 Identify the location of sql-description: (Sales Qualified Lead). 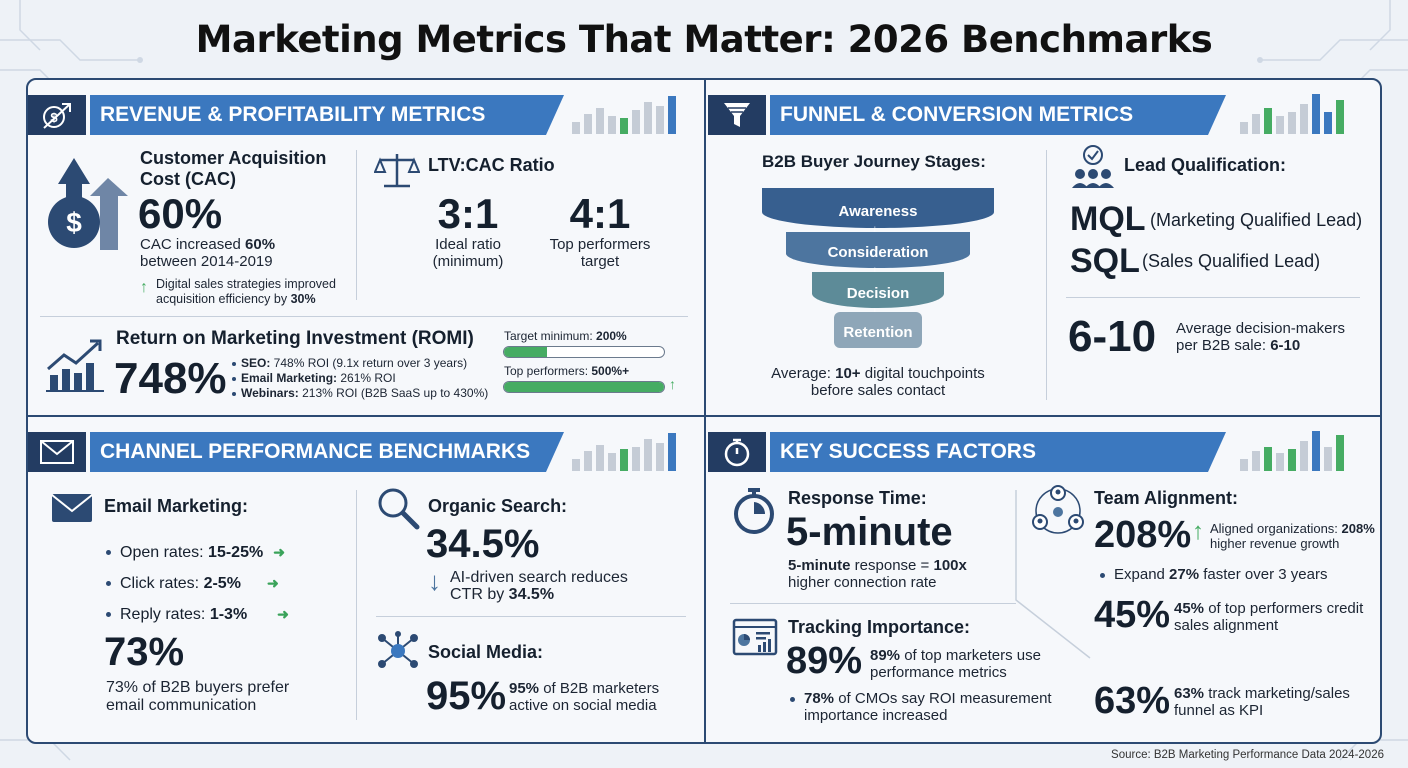
(1231, 261).